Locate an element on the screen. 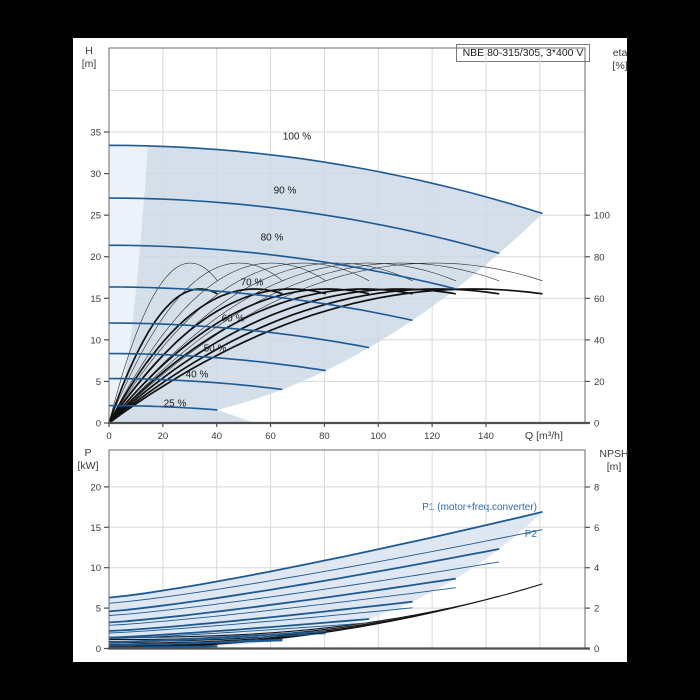 The width and height of the screenshot is (700, 700). p2-curve-label: P2 is located at coordinates (530, 534).